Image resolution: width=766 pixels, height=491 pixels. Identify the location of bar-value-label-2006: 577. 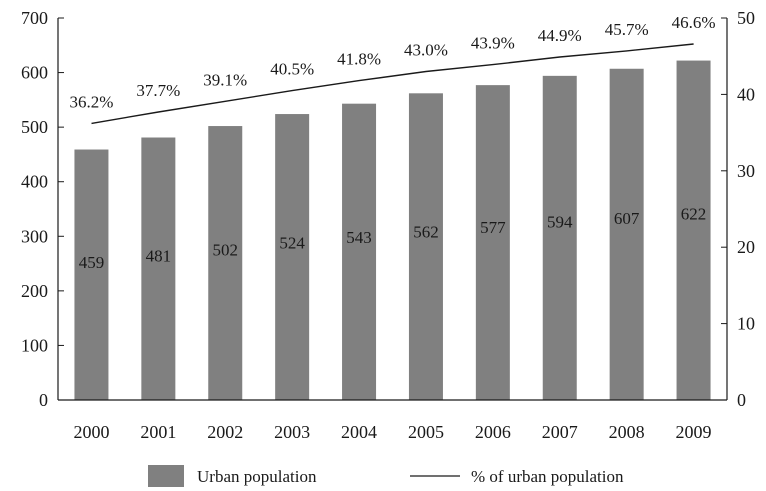
(493, 227).